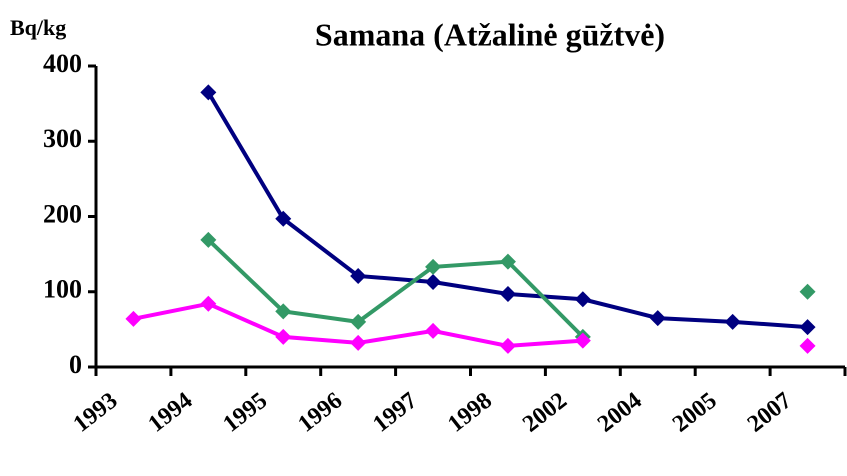 The height and width of the screenshot is (476, 847). I want to click on x-tick-label: 2004, so click(620, 413).